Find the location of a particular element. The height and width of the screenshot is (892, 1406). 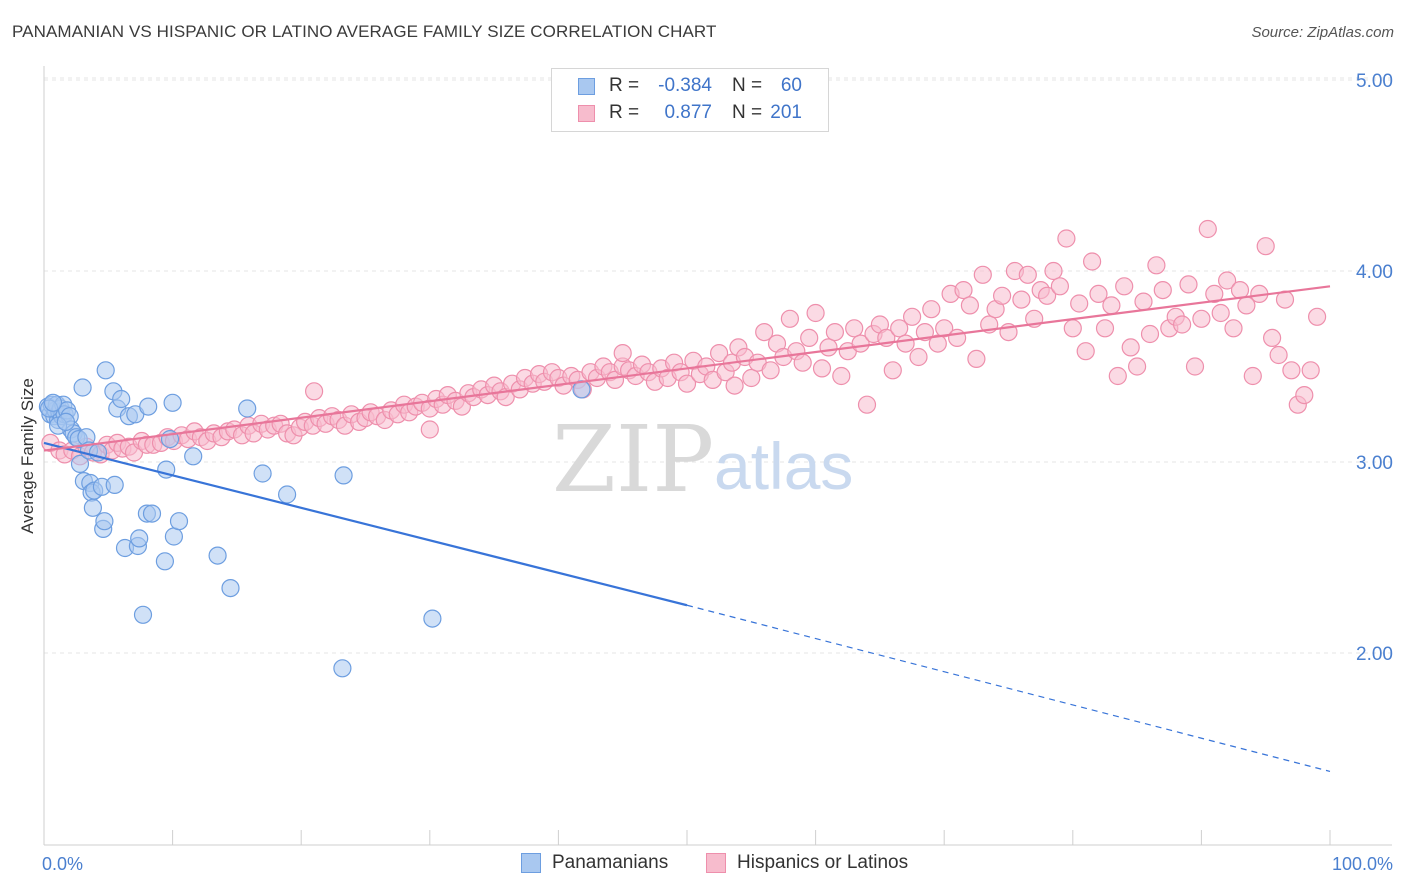

y-axis-label: Average Family Size is located at coordinates (27, 456).